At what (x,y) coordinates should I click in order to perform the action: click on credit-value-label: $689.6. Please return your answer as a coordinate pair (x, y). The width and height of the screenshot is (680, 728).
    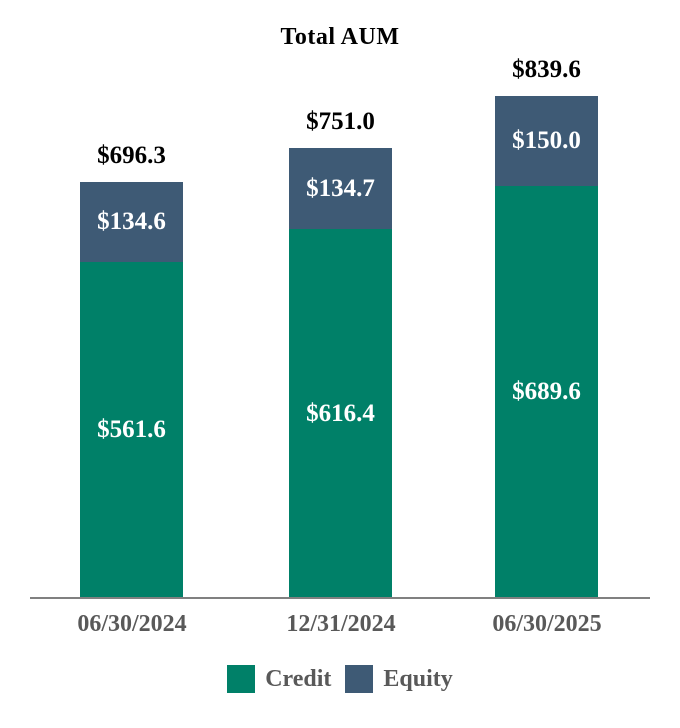
    Looking at the image, I should click on (546, 391).